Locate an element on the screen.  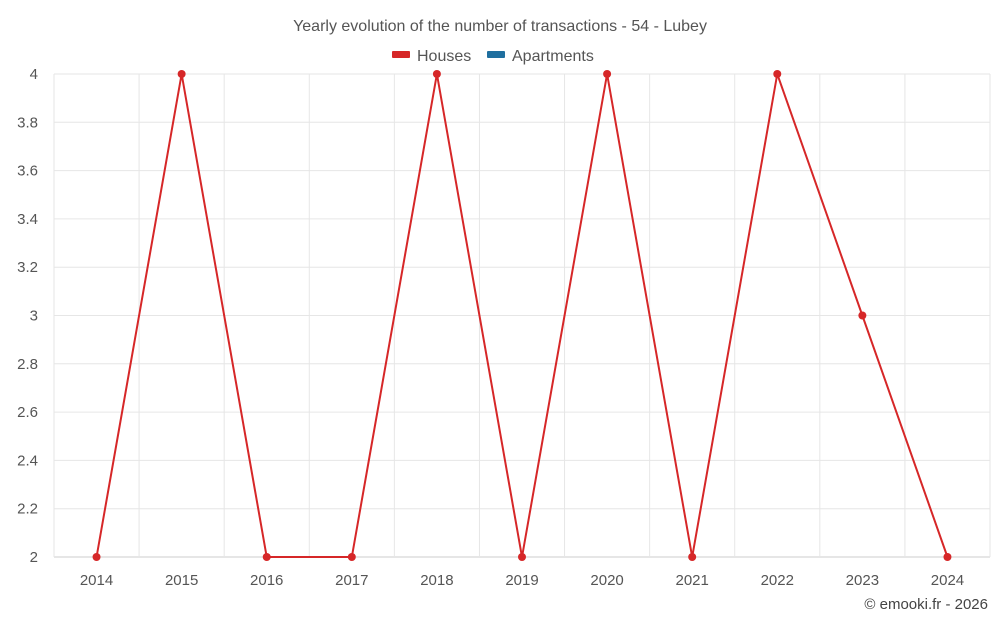
x-tick-label: 2018 is located at coordinates (436, 580).